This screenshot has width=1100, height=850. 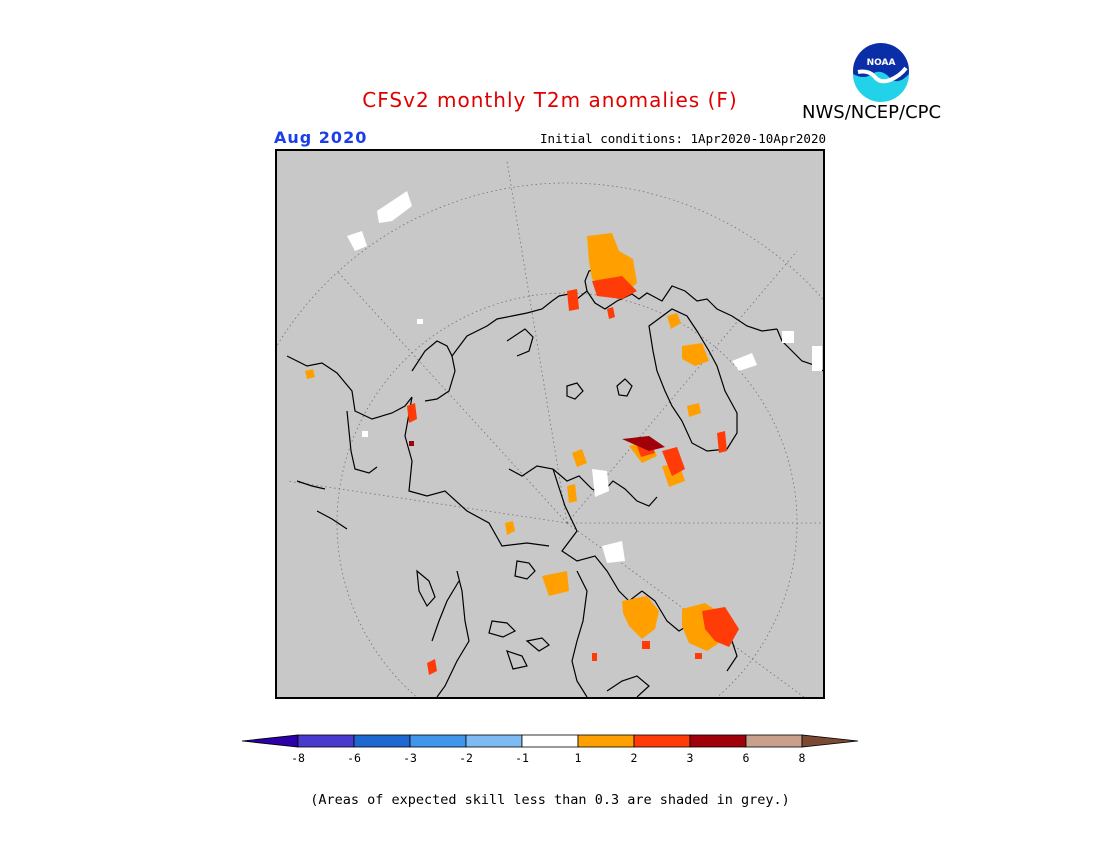 I want to click on colorbar-tick-label: 2, so click(x=634, y=758).